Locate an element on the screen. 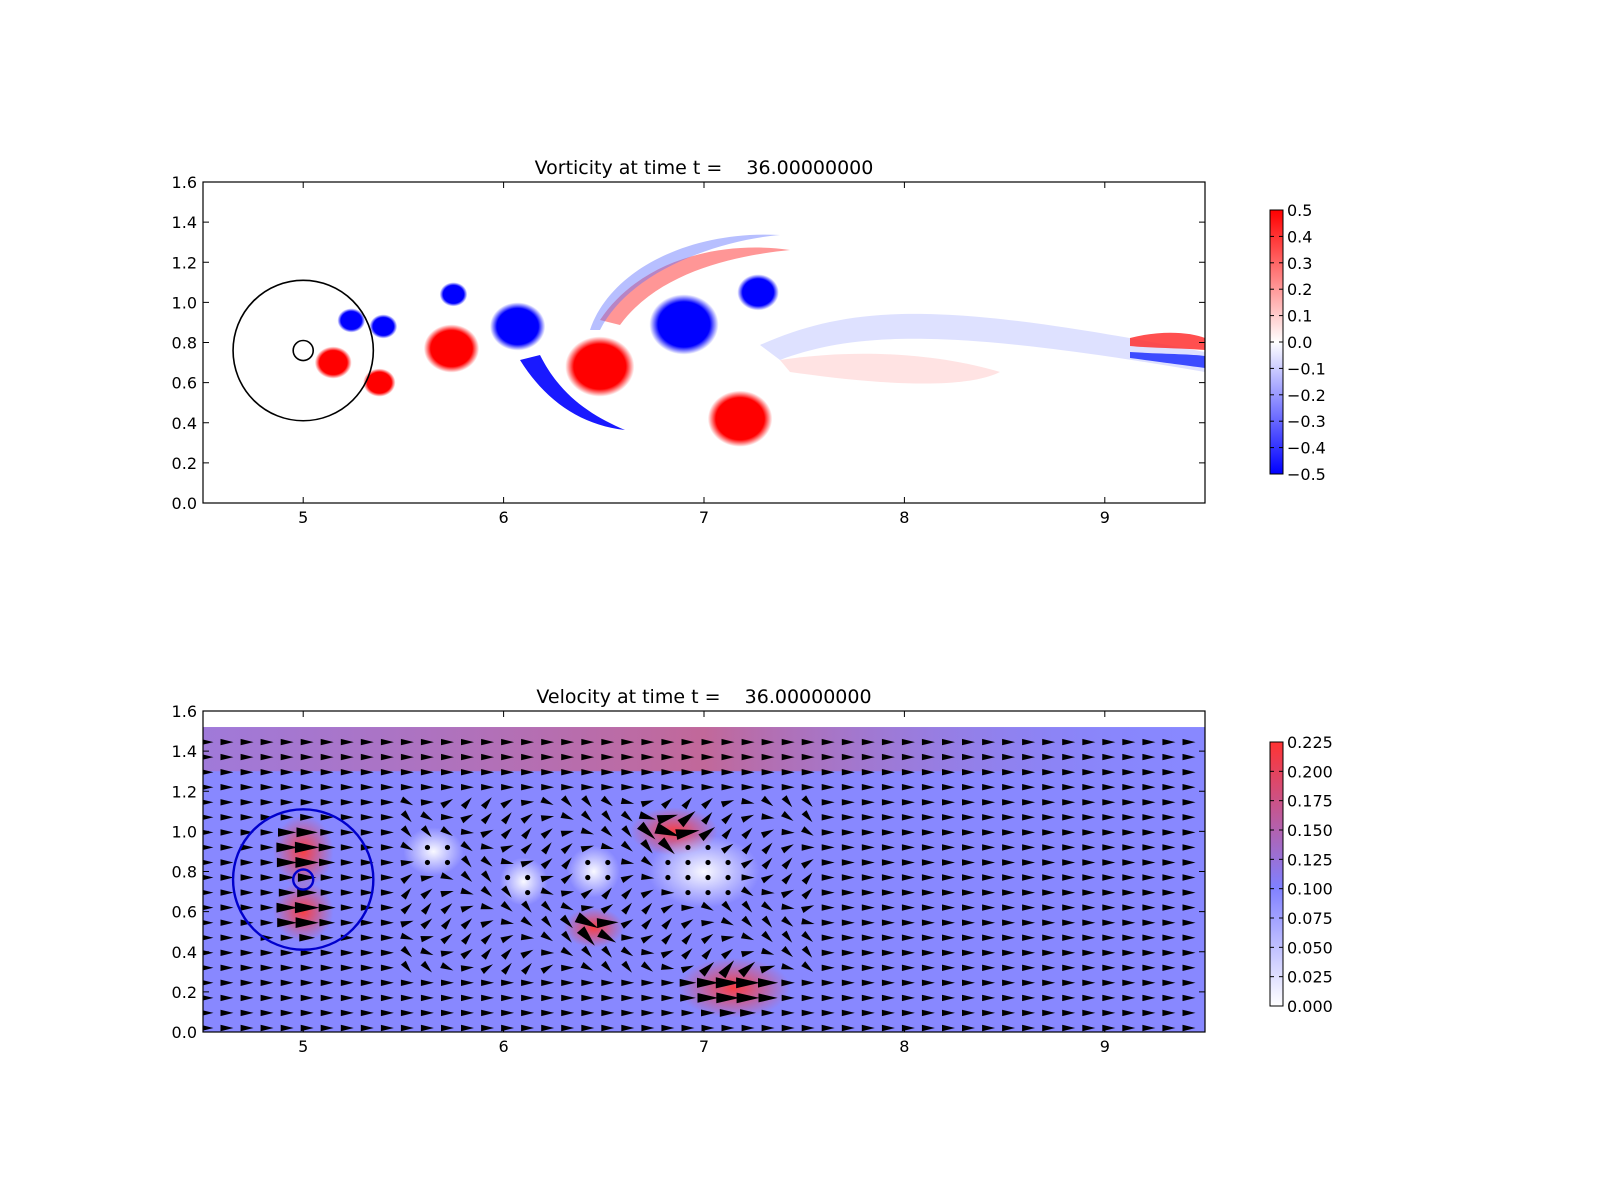  colorbar-tick-label: 0.075 is located at coordinates (1310, 918).